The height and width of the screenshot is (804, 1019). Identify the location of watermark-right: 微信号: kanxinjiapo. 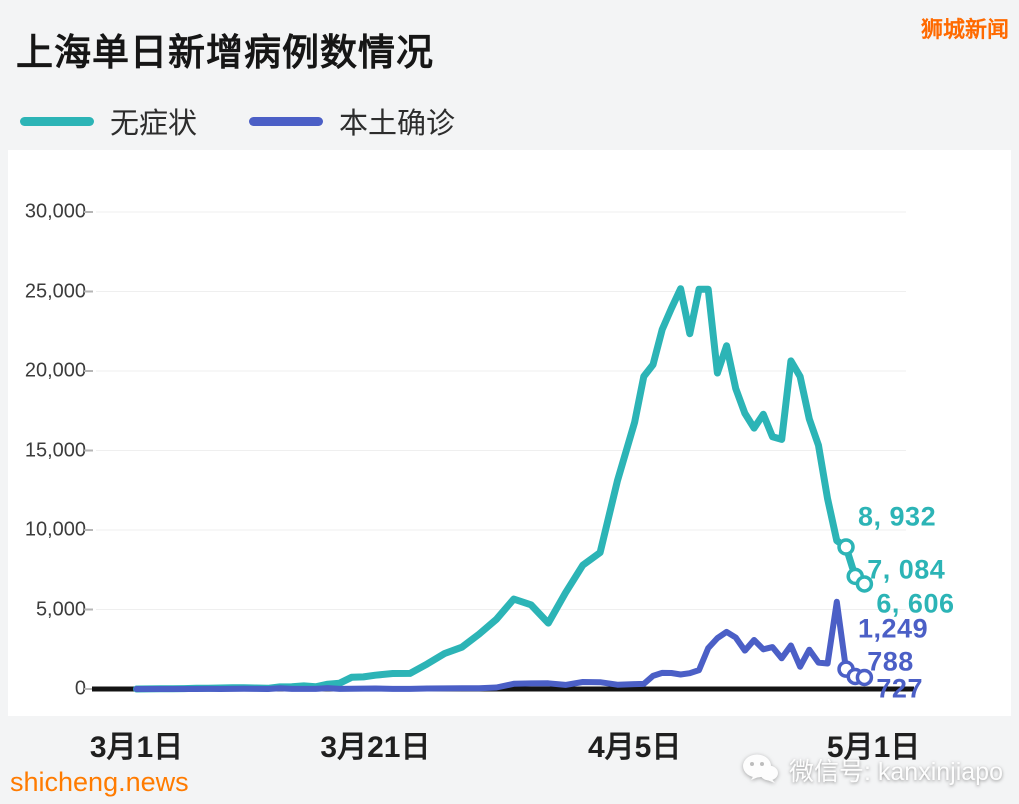
(872, 770).